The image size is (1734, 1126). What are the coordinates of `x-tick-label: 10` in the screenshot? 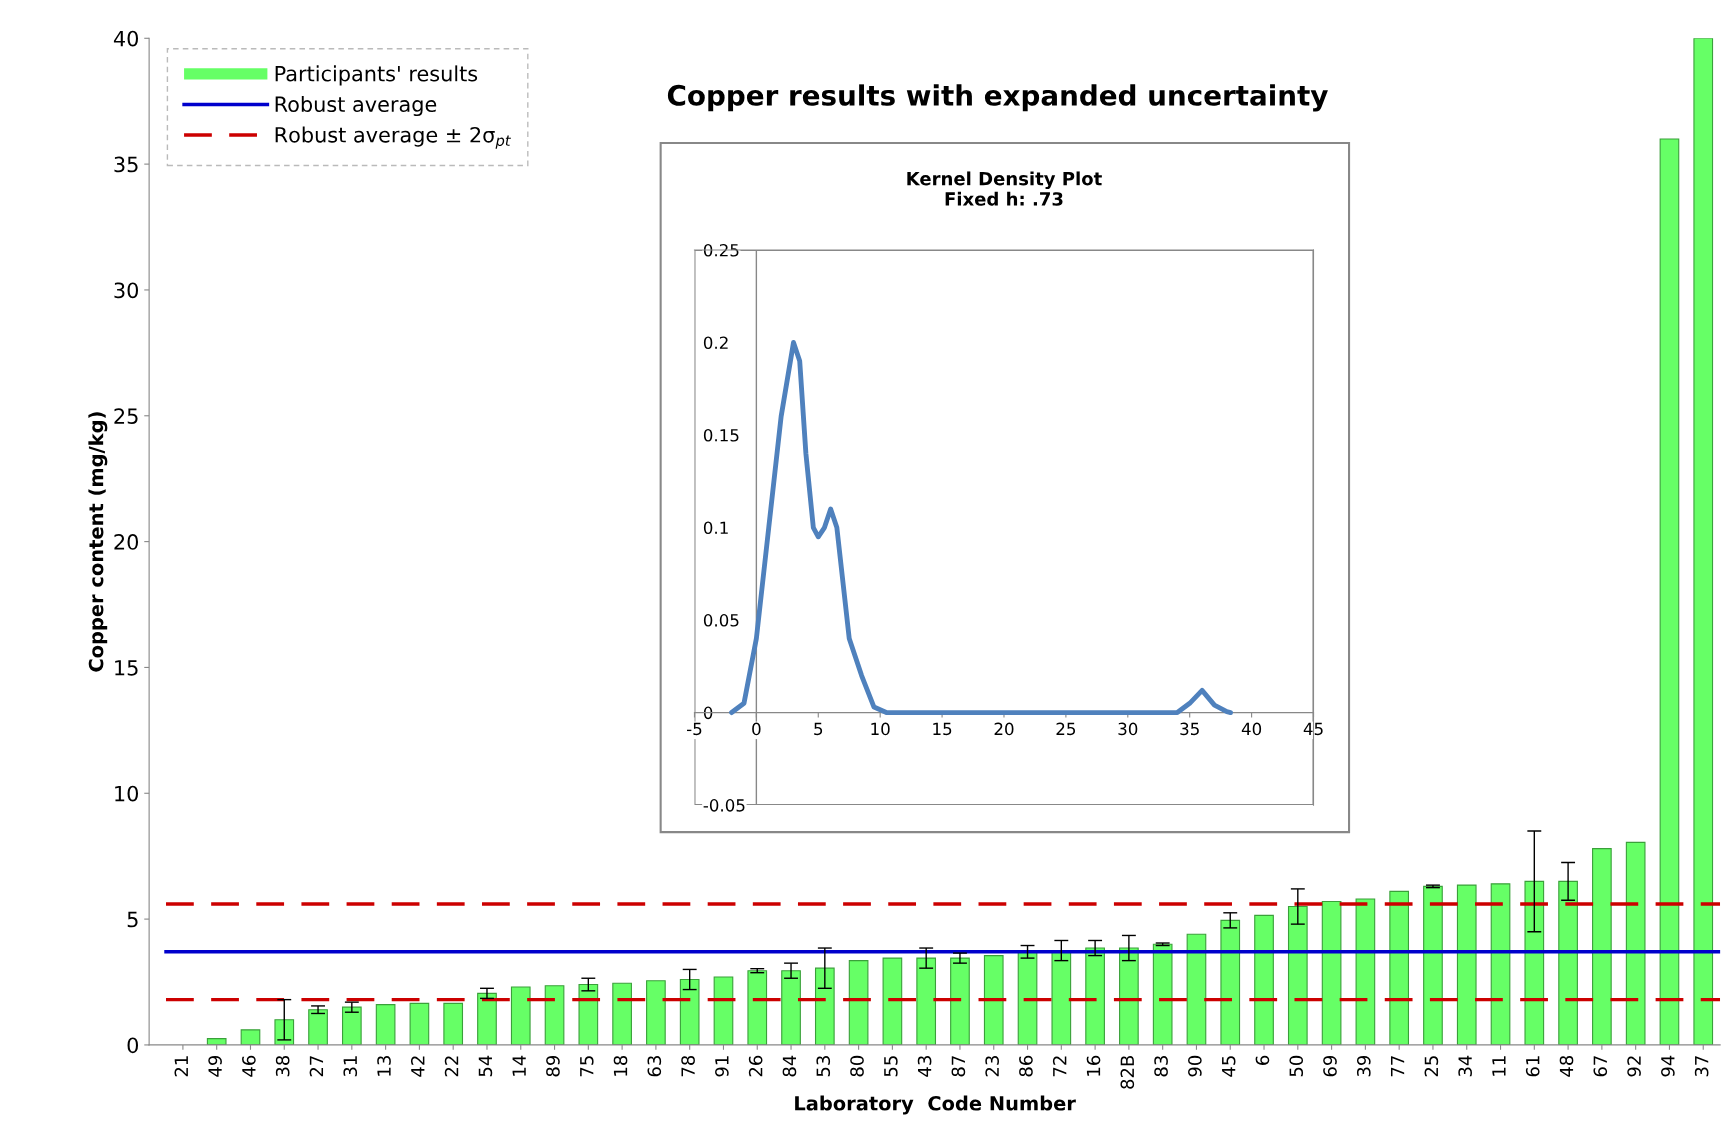 It's located at (880, 729).